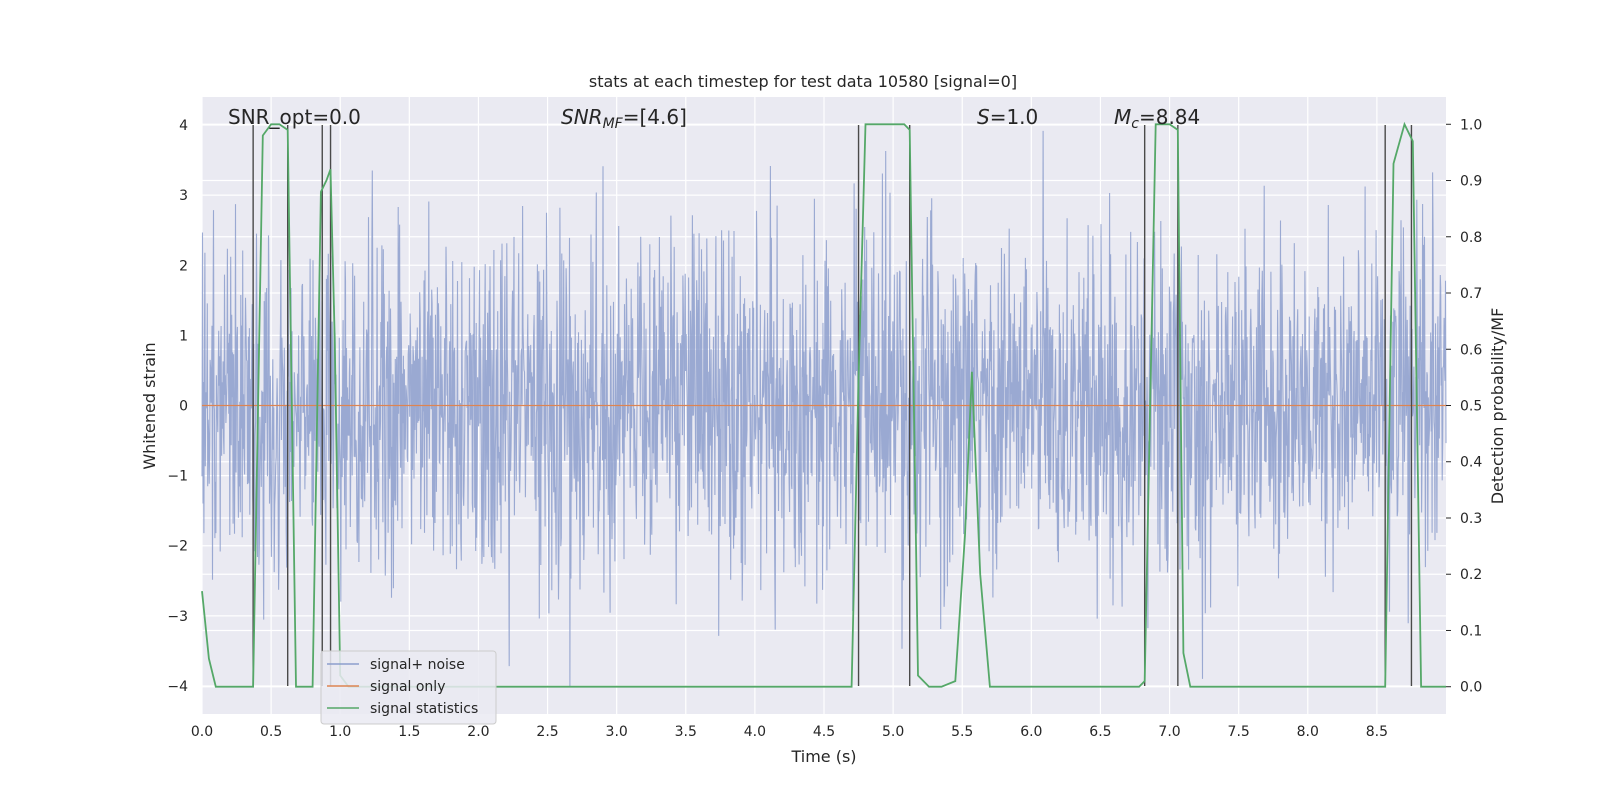 The image size is (1600, 800). What do you see at coordinates (149, 405) in the screenshot?
I see `y-axis-label: Whitened strain` at bounding box center [149, 405].